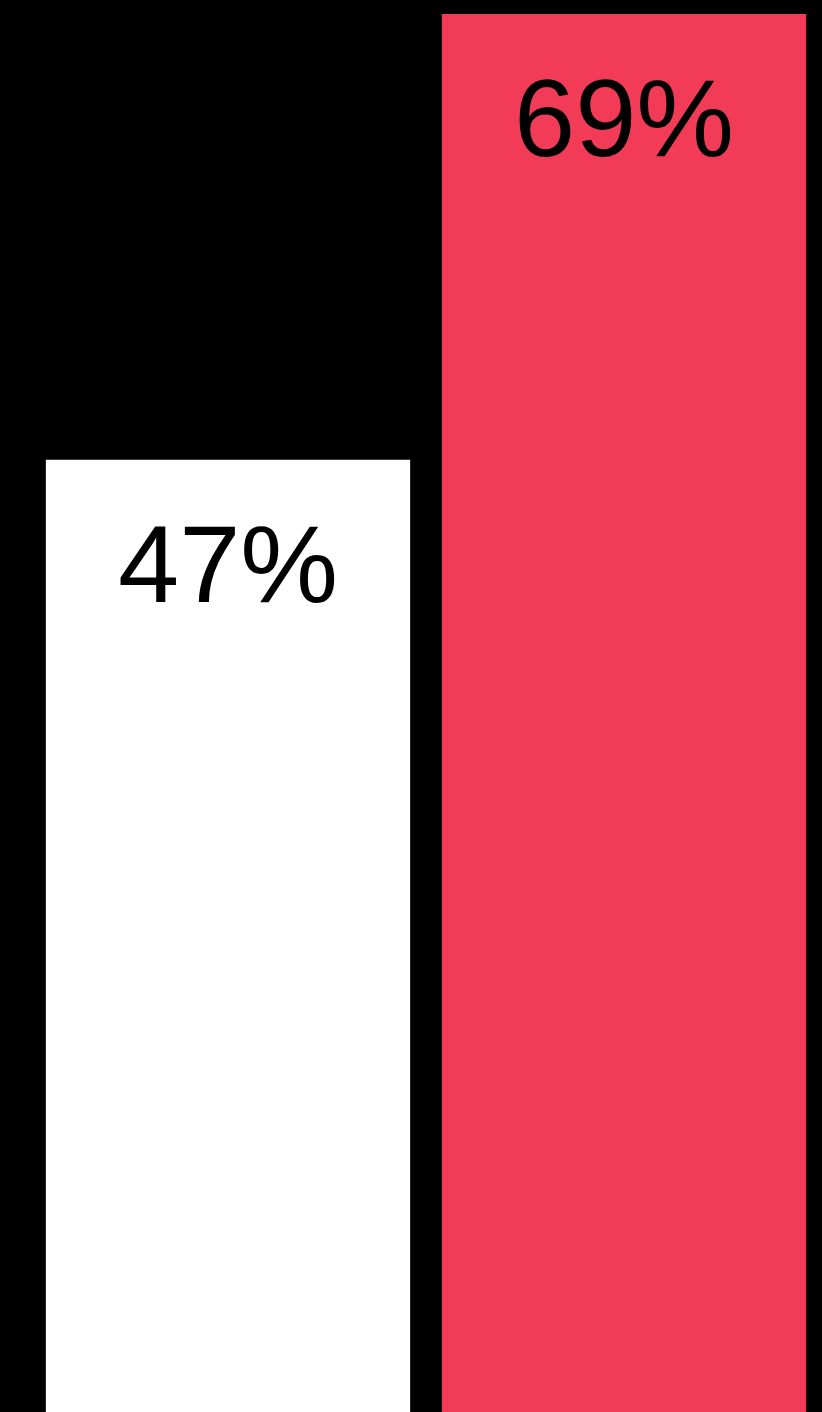 The width and height of the screenshot is (822, 1412). Describe the element at coordinates (624, 117) in the screenshot. I see `data-label: 69%` at that location.